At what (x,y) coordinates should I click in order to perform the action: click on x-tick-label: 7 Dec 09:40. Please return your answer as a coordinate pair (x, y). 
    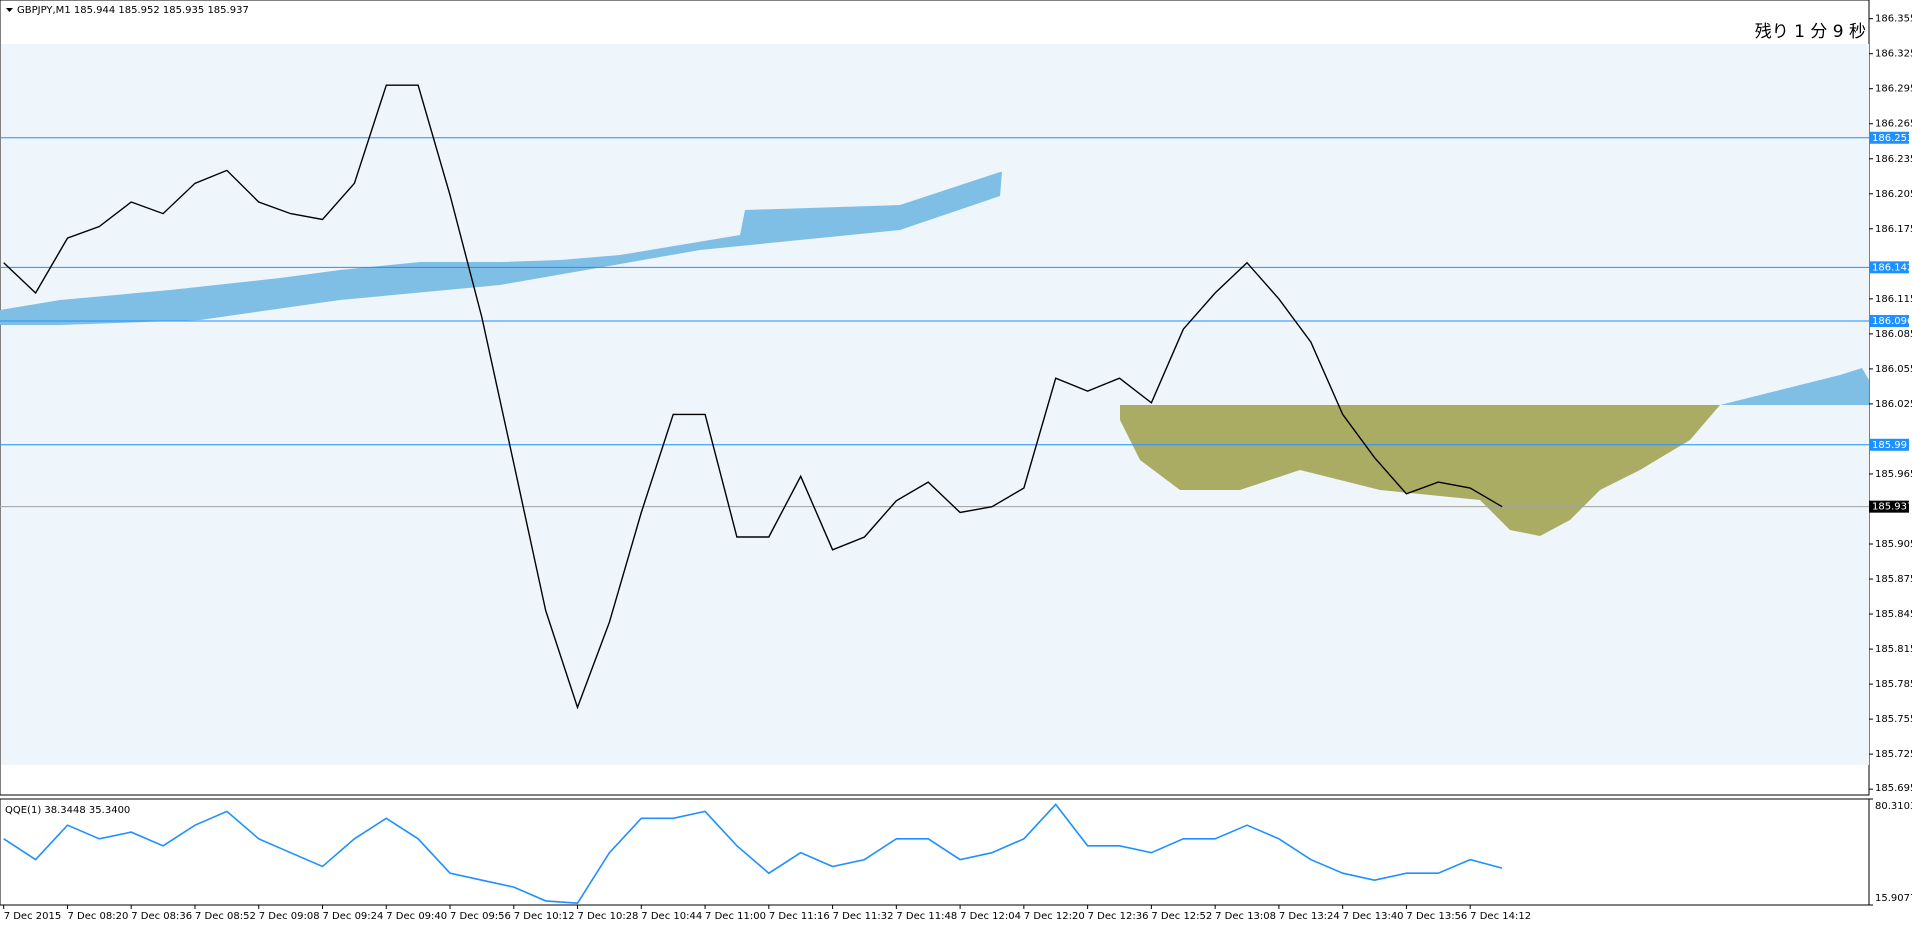
    Looking at the image, I should click on (416, 916).